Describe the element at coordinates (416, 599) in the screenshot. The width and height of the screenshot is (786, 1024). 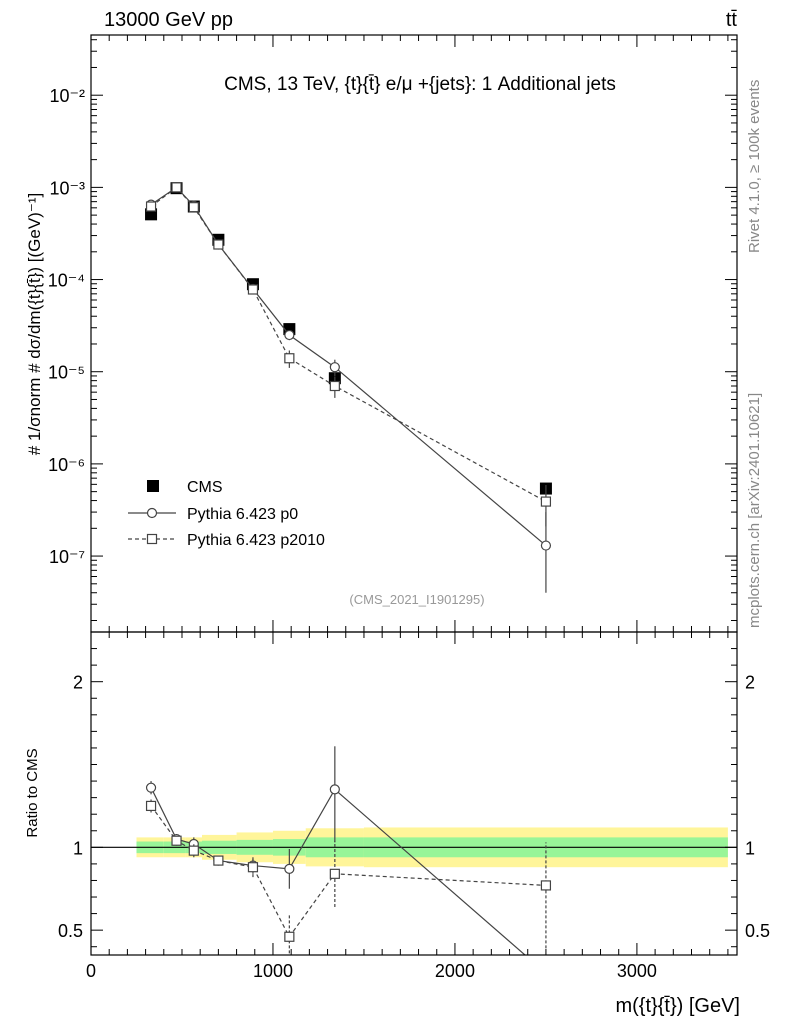
I see `analysis-reference: (CMS_2021_I1901295)` at that location.